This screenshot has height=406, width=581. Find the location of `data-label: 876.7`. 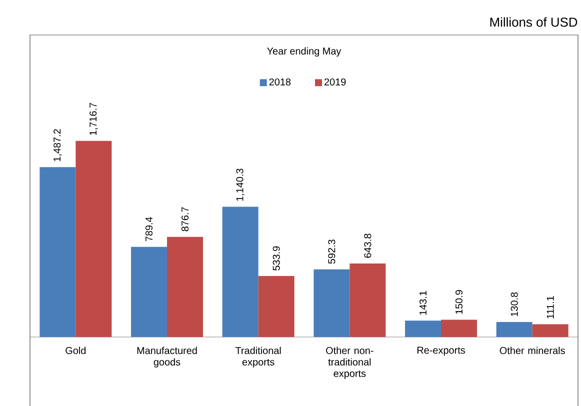

data-label: 876.7 is located at coordinates (185, 219).